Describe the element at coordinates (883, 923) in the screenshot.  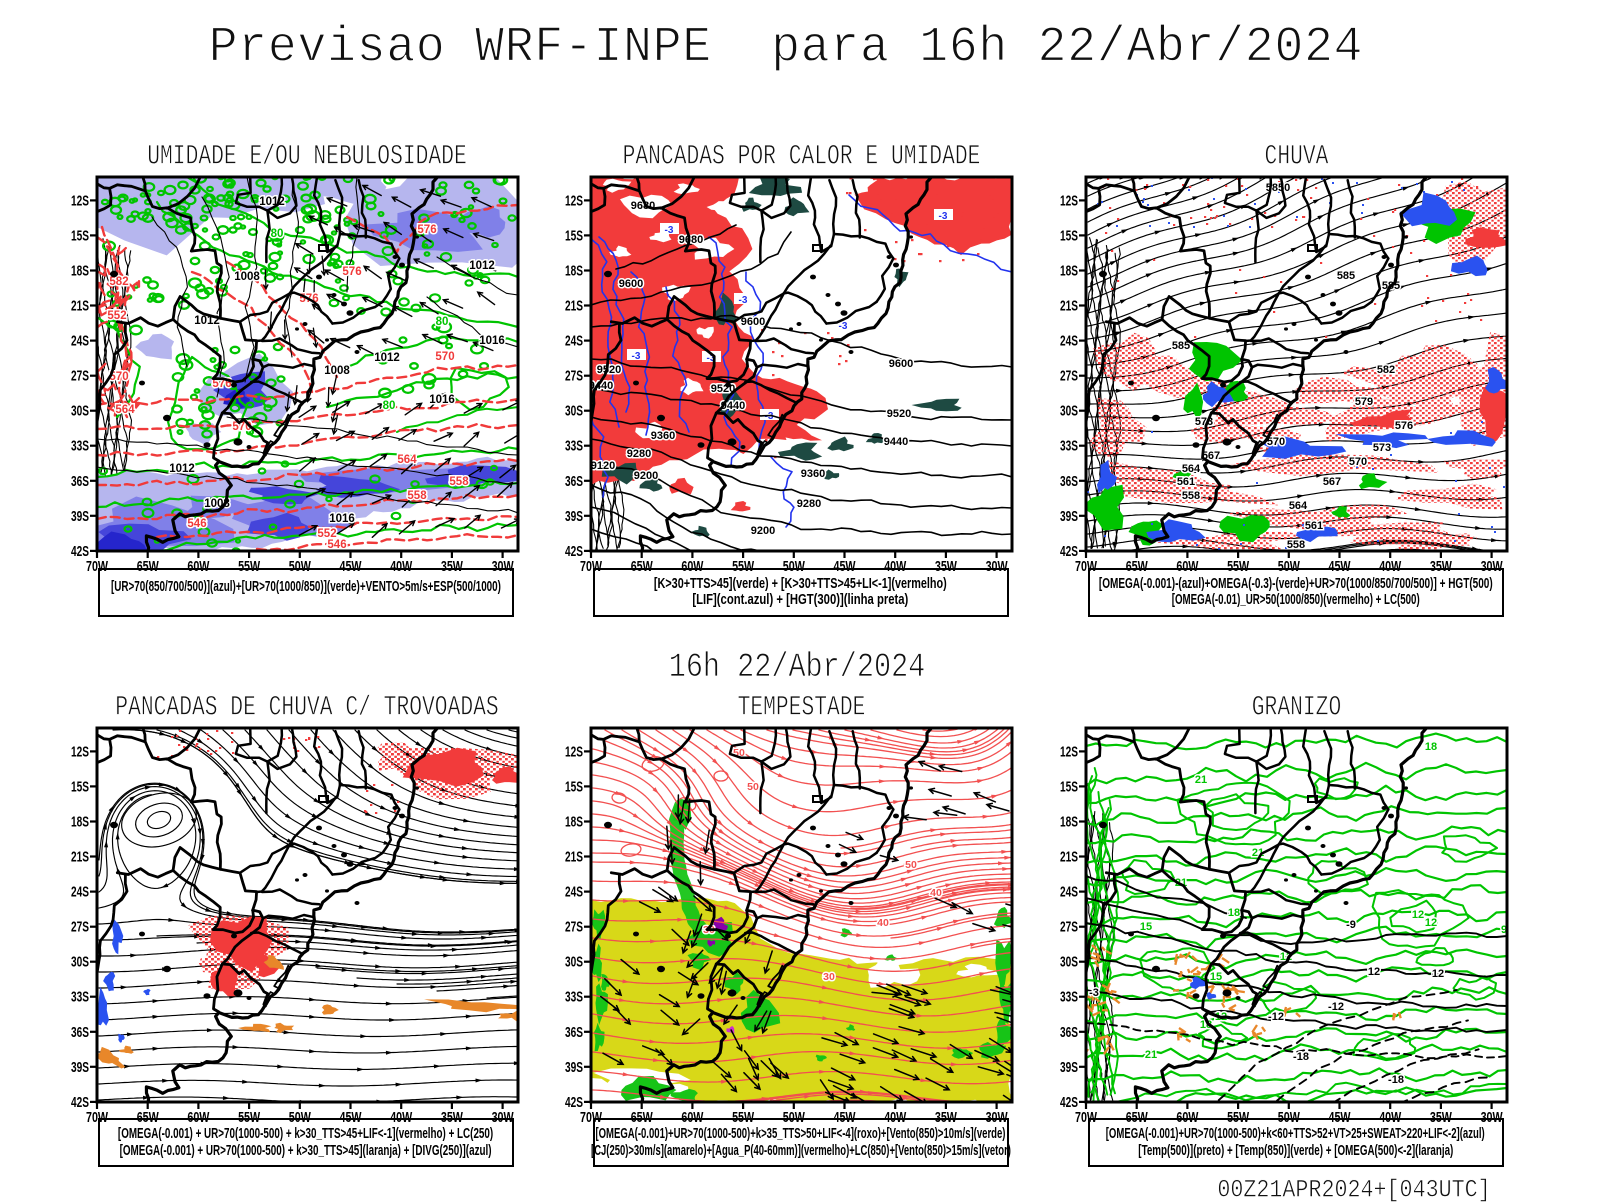
I see `svg-text: 40` at that location.